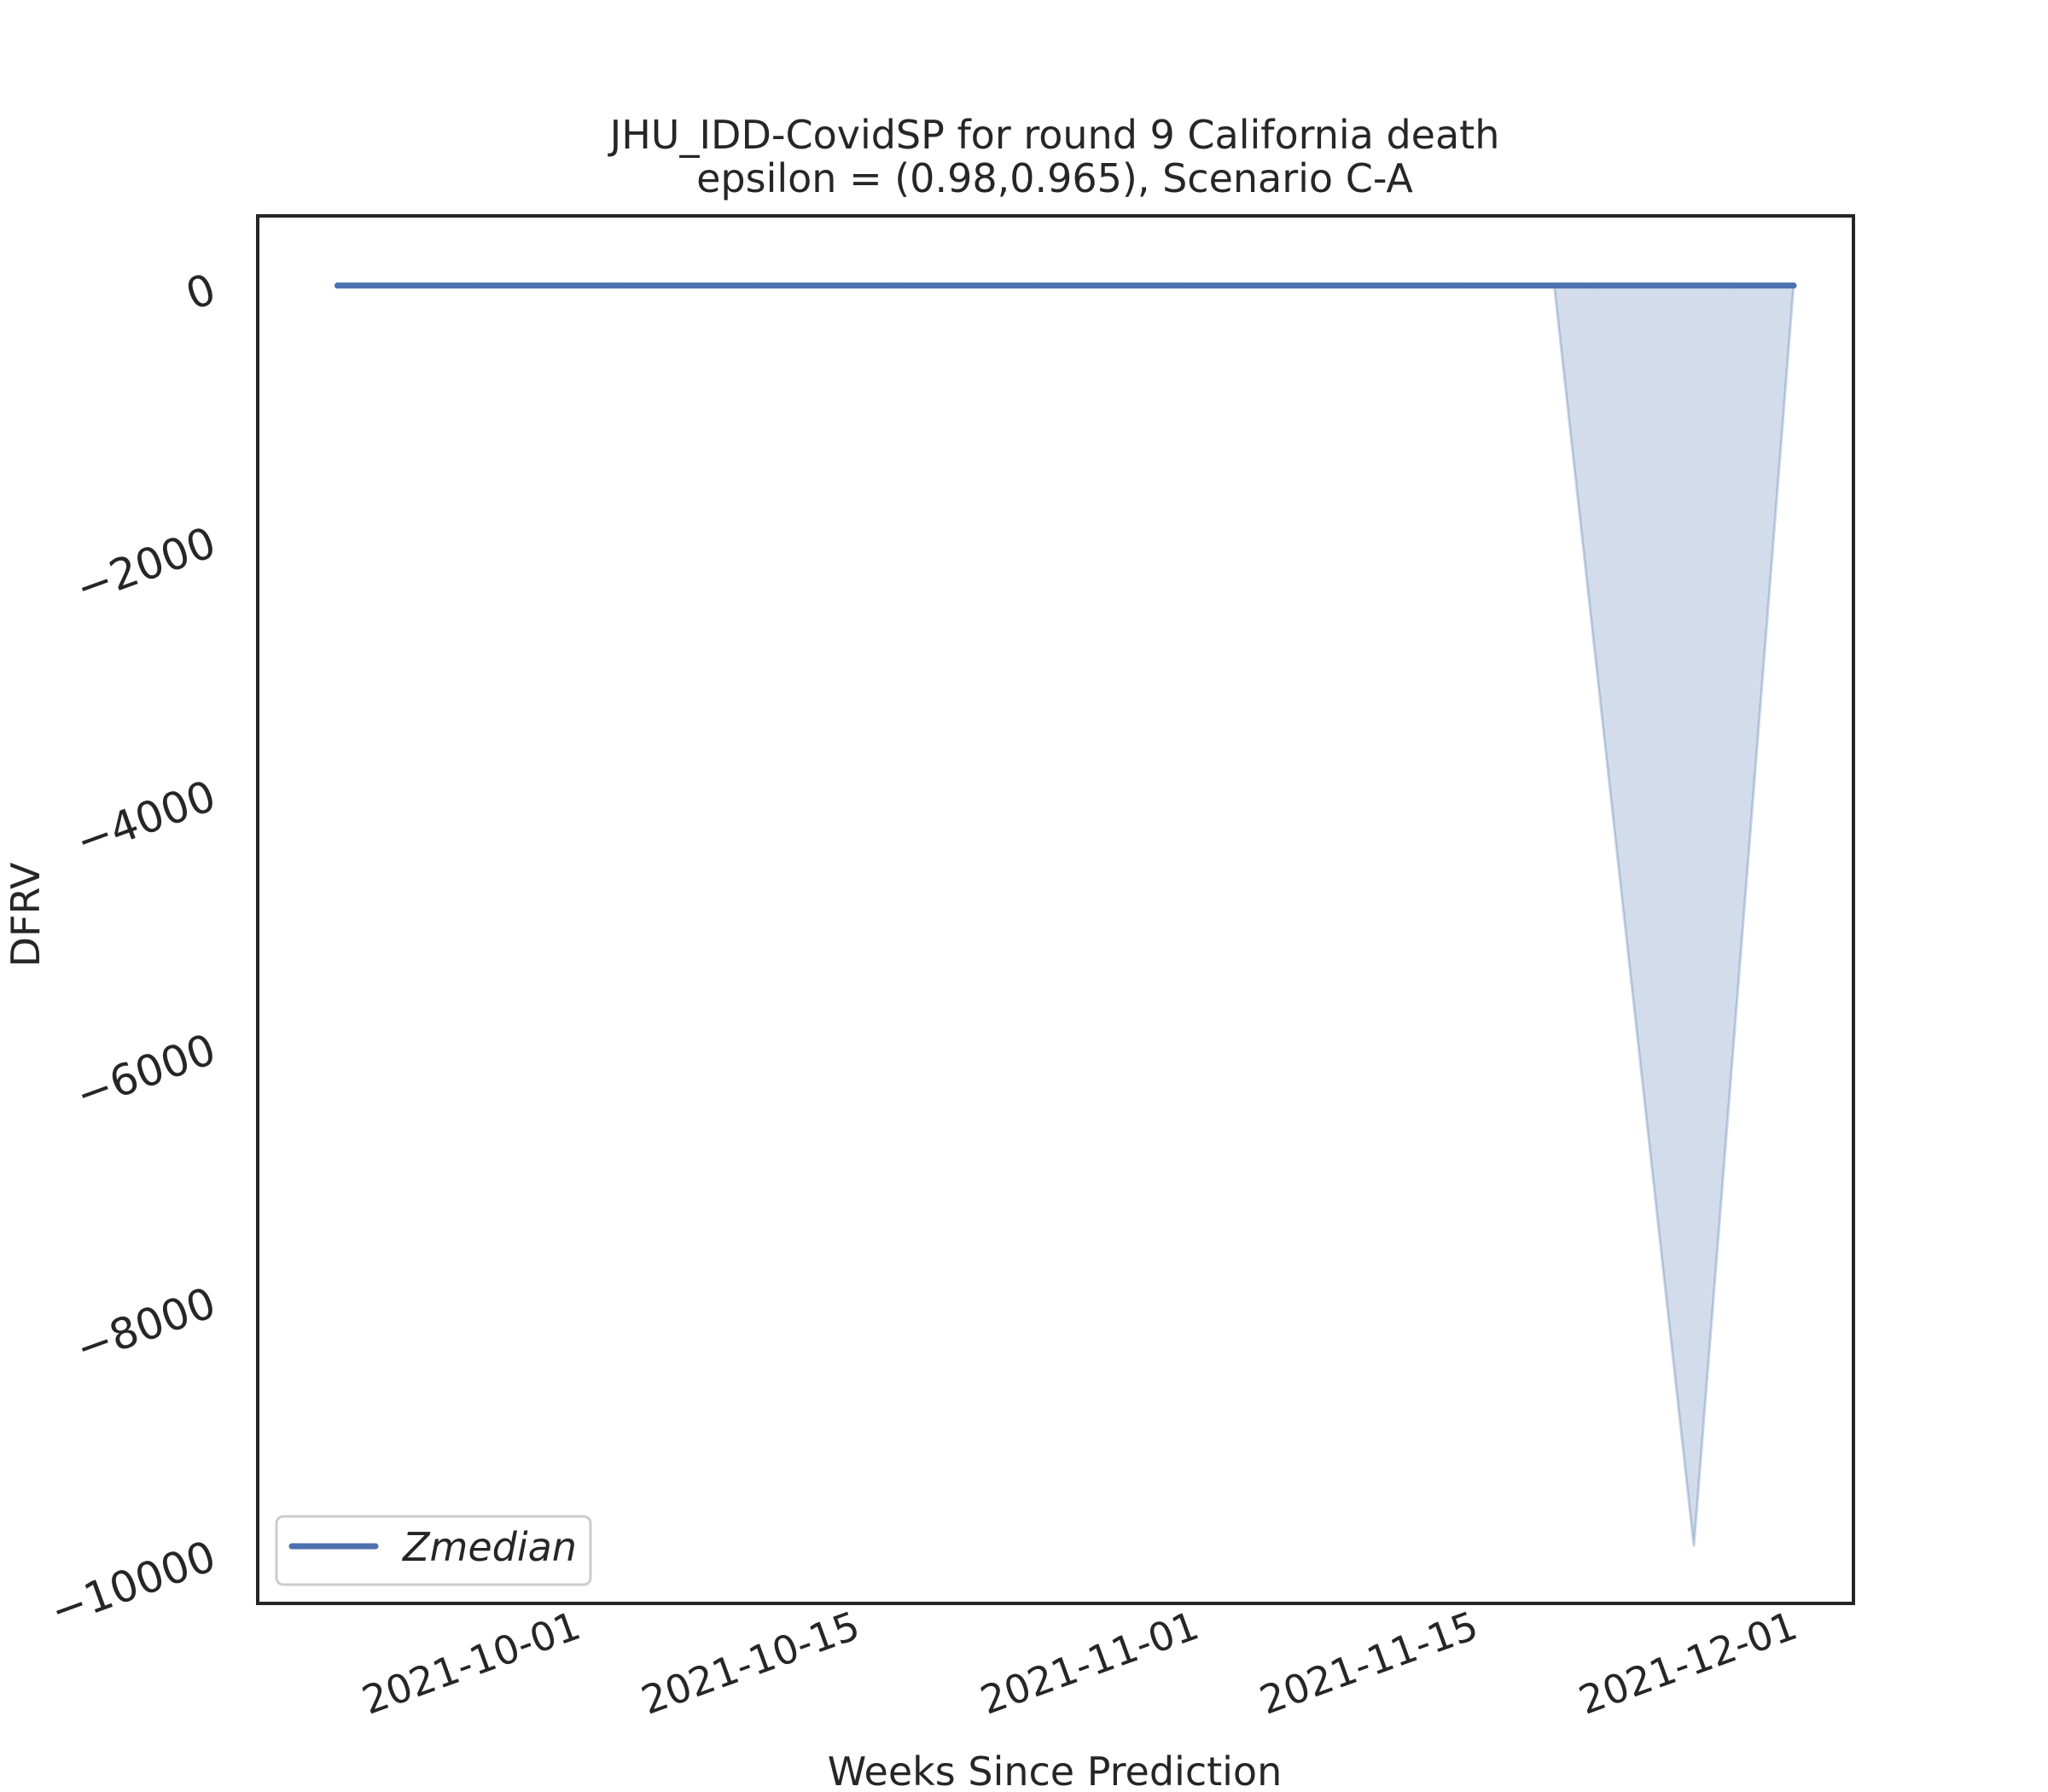 The height and width of the screenshot is (1792, 2048). I want to click on y-axis-label: DFRV, so click(26, 915).